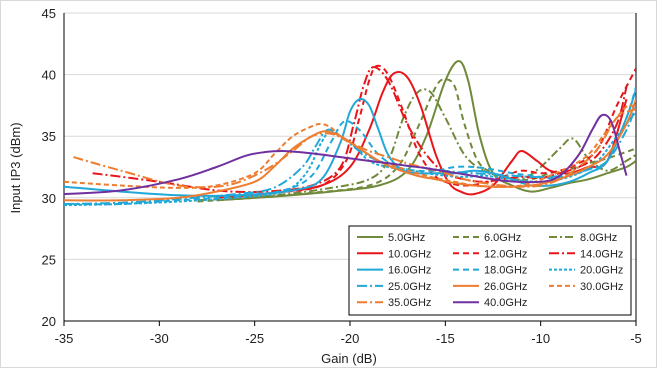 The height and width of the screenshot is (368, 657). Describe the element at coordinates (49, 75) in the screenshot. I see `y-tick-label: 40` at that location.